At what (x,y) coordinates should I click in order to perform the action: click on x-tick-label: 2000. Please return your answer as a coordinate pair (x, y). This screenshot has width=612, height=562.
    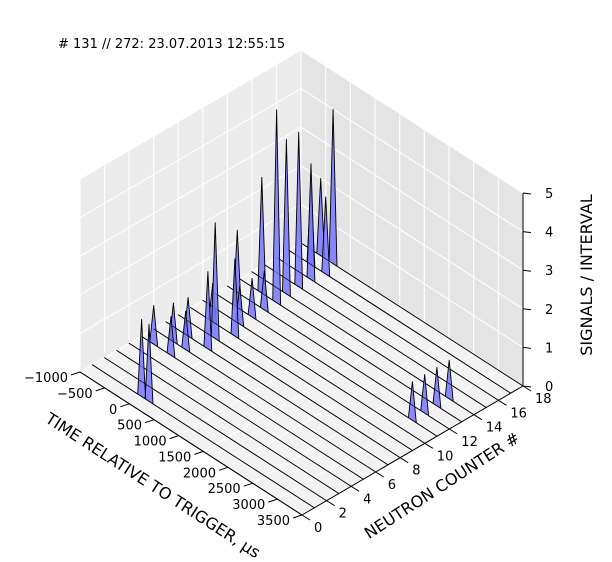
    Looking at the image, I should click on (199, 473).